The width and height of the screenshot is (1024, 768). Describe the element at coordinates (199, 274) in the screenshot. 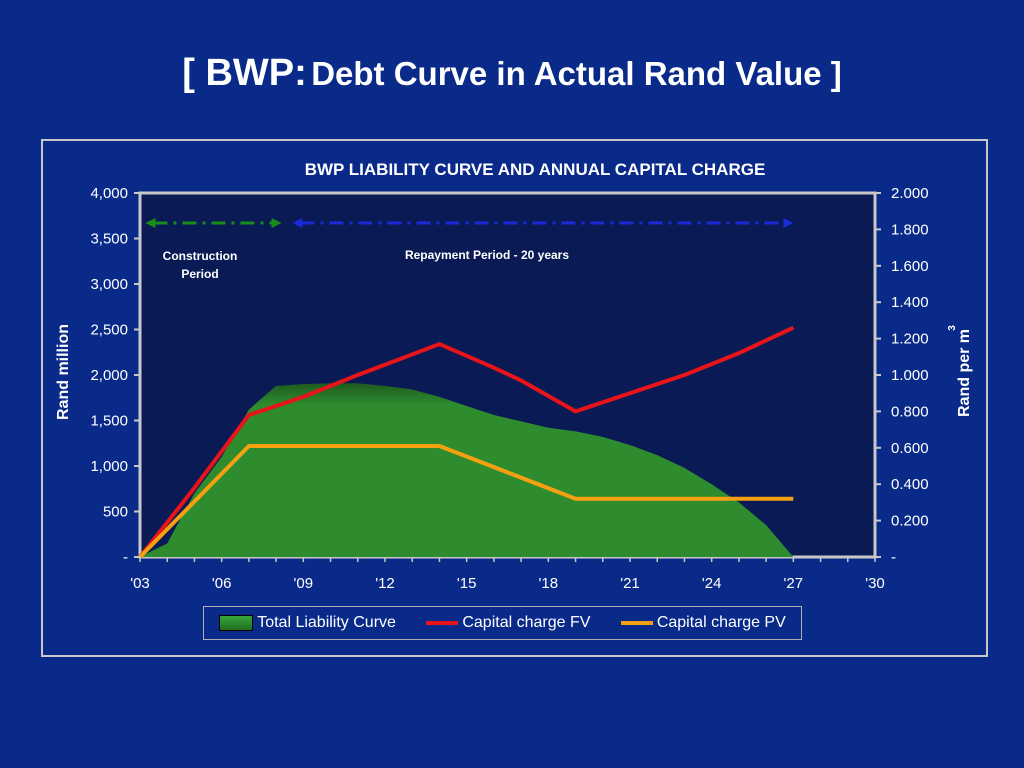

I see `construction-label-2: Period` at that location.